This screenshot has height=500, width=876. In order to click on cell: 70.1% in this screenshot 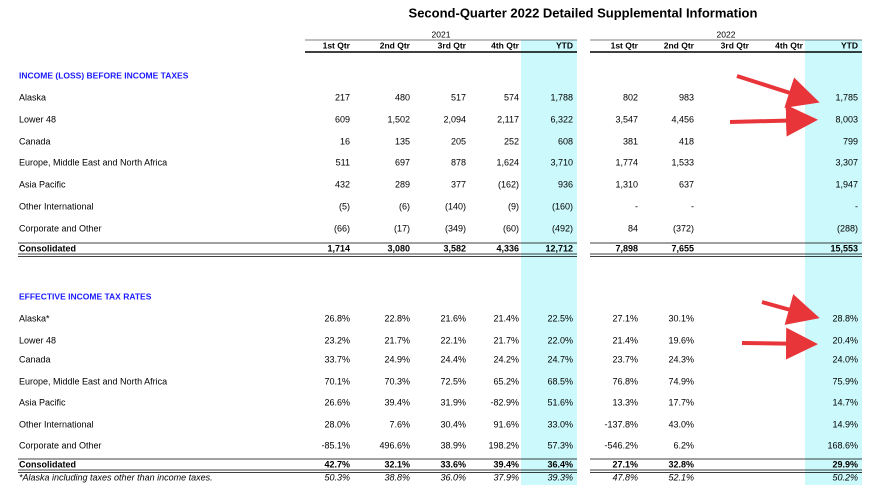, I will do `click(337, 381)`.